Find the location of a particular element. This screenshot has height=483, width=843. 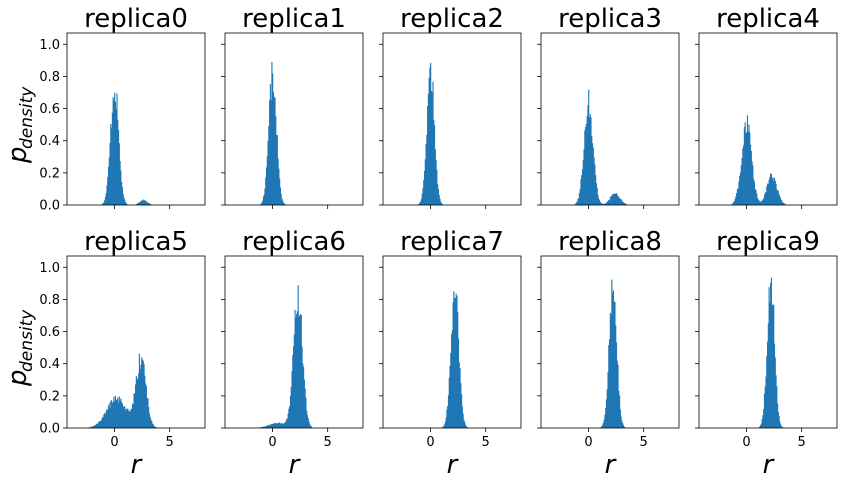

panel-replica8: replica8 0 5 r is located at coordinates (608, 353).